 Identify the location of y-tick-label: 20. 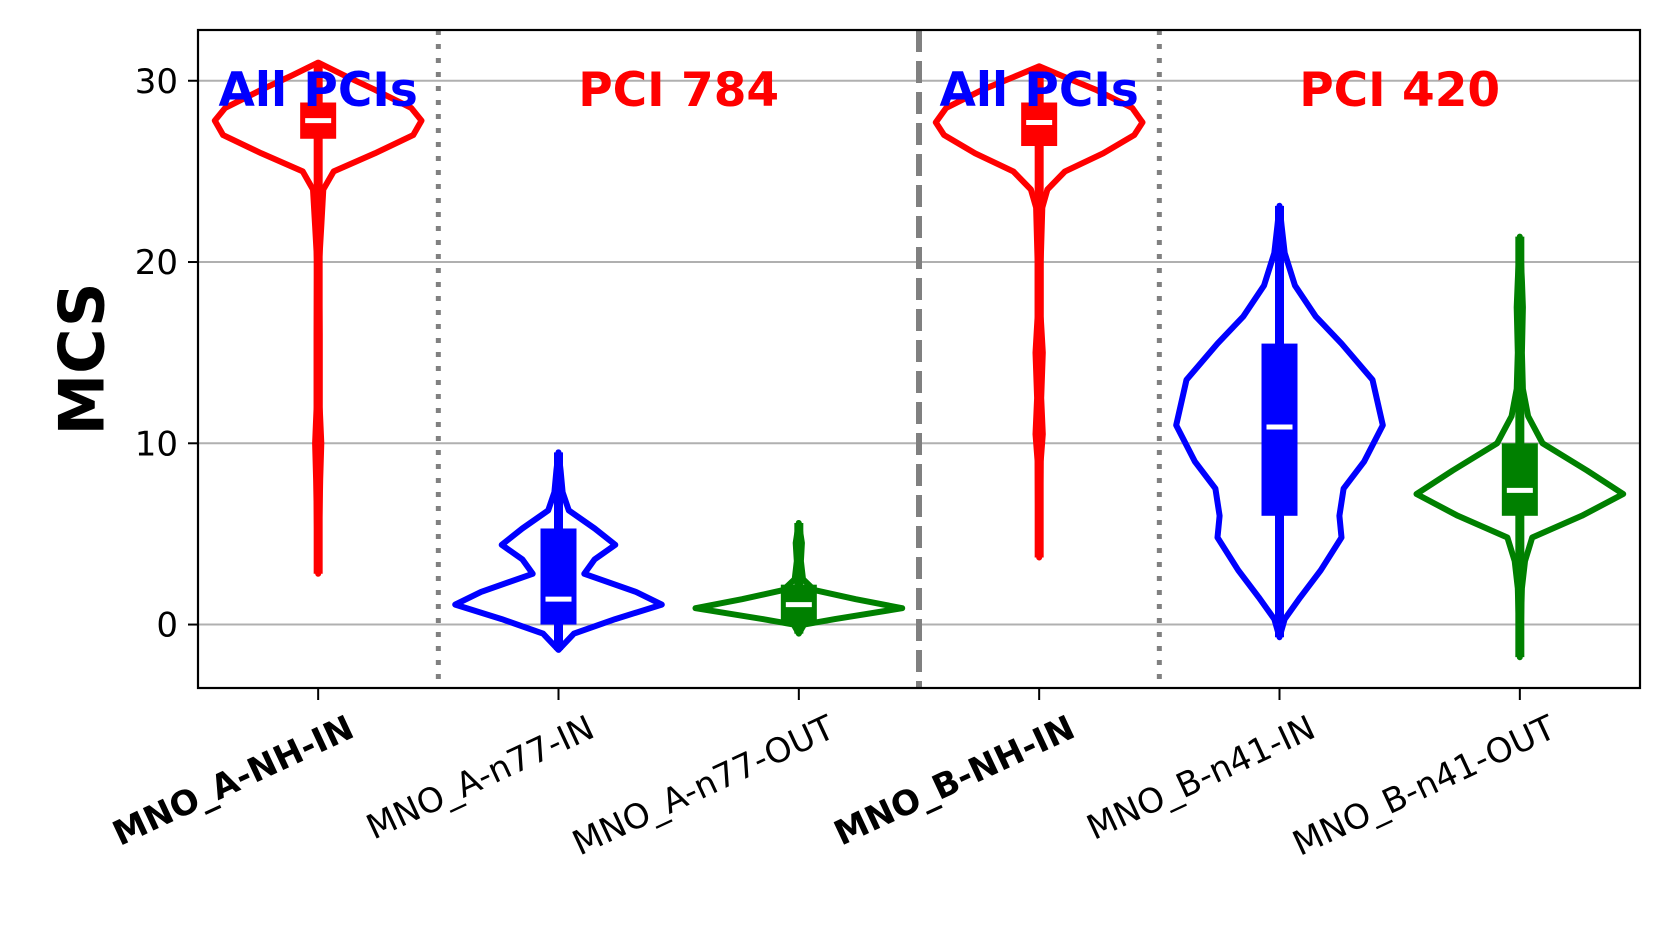
(156, 263).